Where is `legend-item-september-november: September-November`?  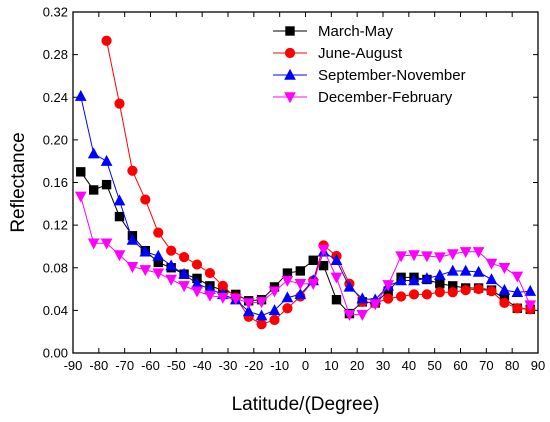 legend-item-september-november: September-November is located at coordinates (369, 75).